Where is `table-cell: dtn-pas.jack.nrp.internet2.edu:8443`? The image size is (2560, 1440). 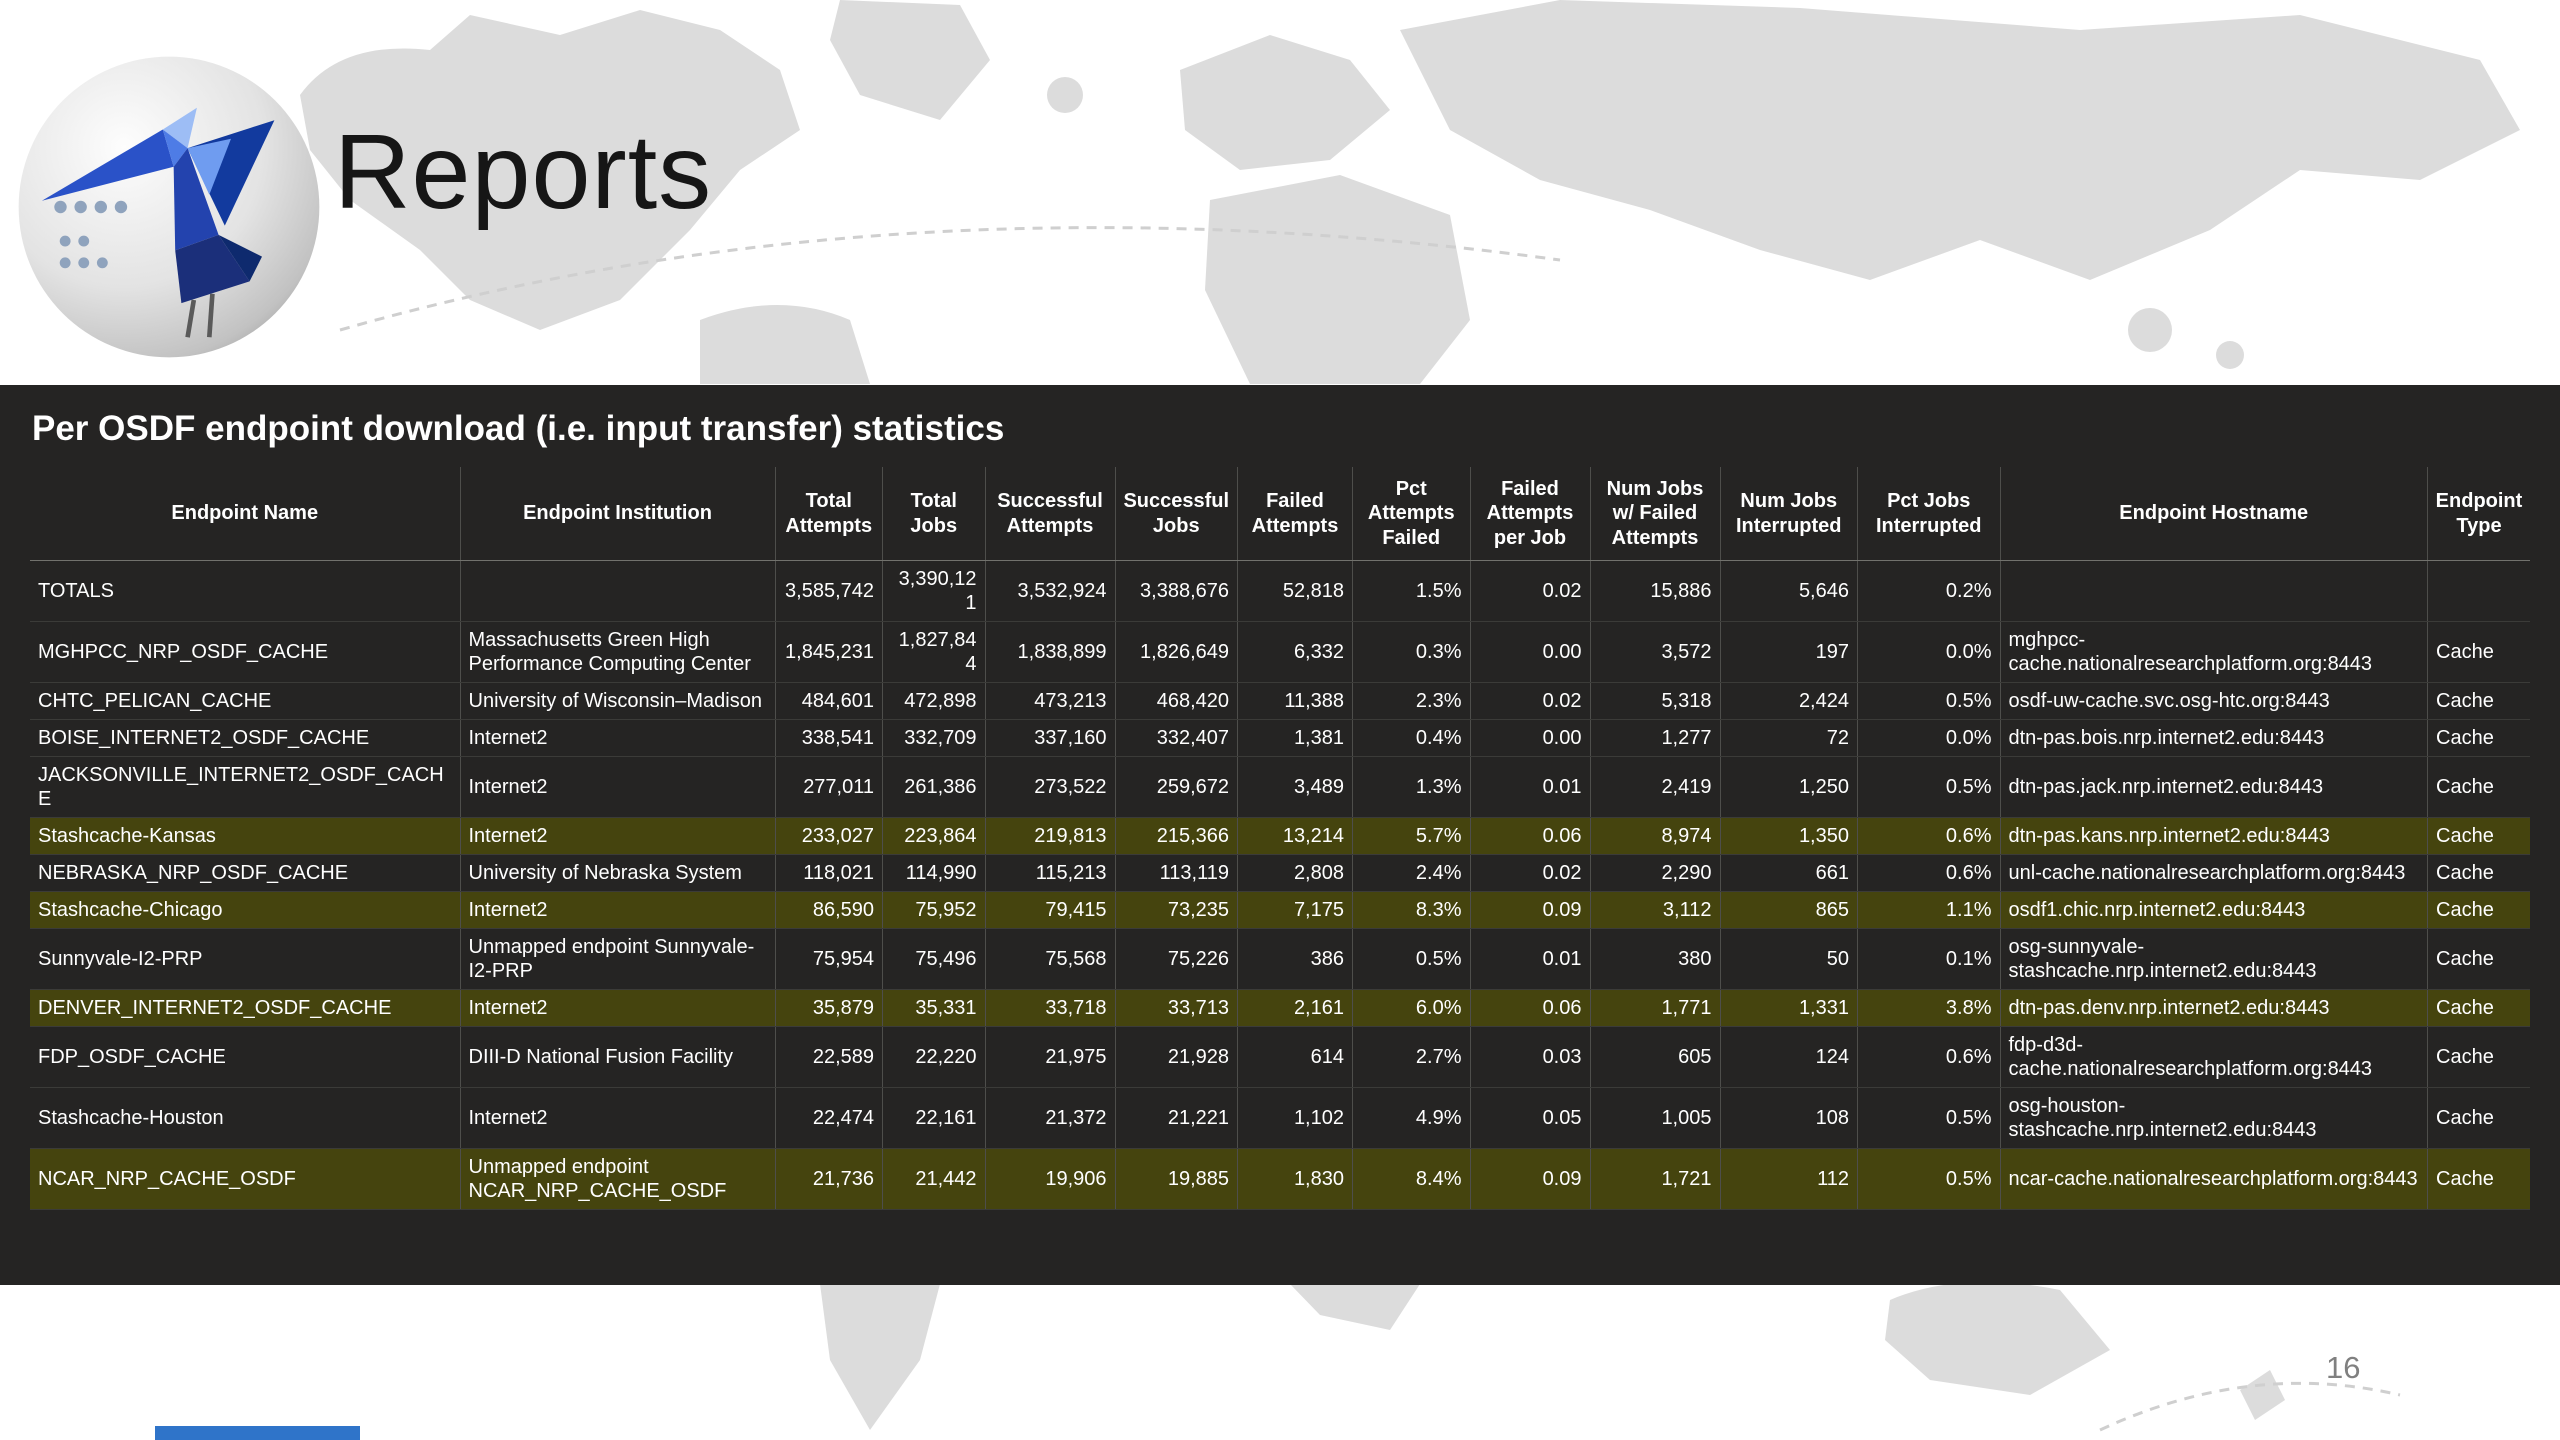
table-cell: dtn-pas.jack.nrp.internet2.edu:8443 is located at coordinates (2214, 787).